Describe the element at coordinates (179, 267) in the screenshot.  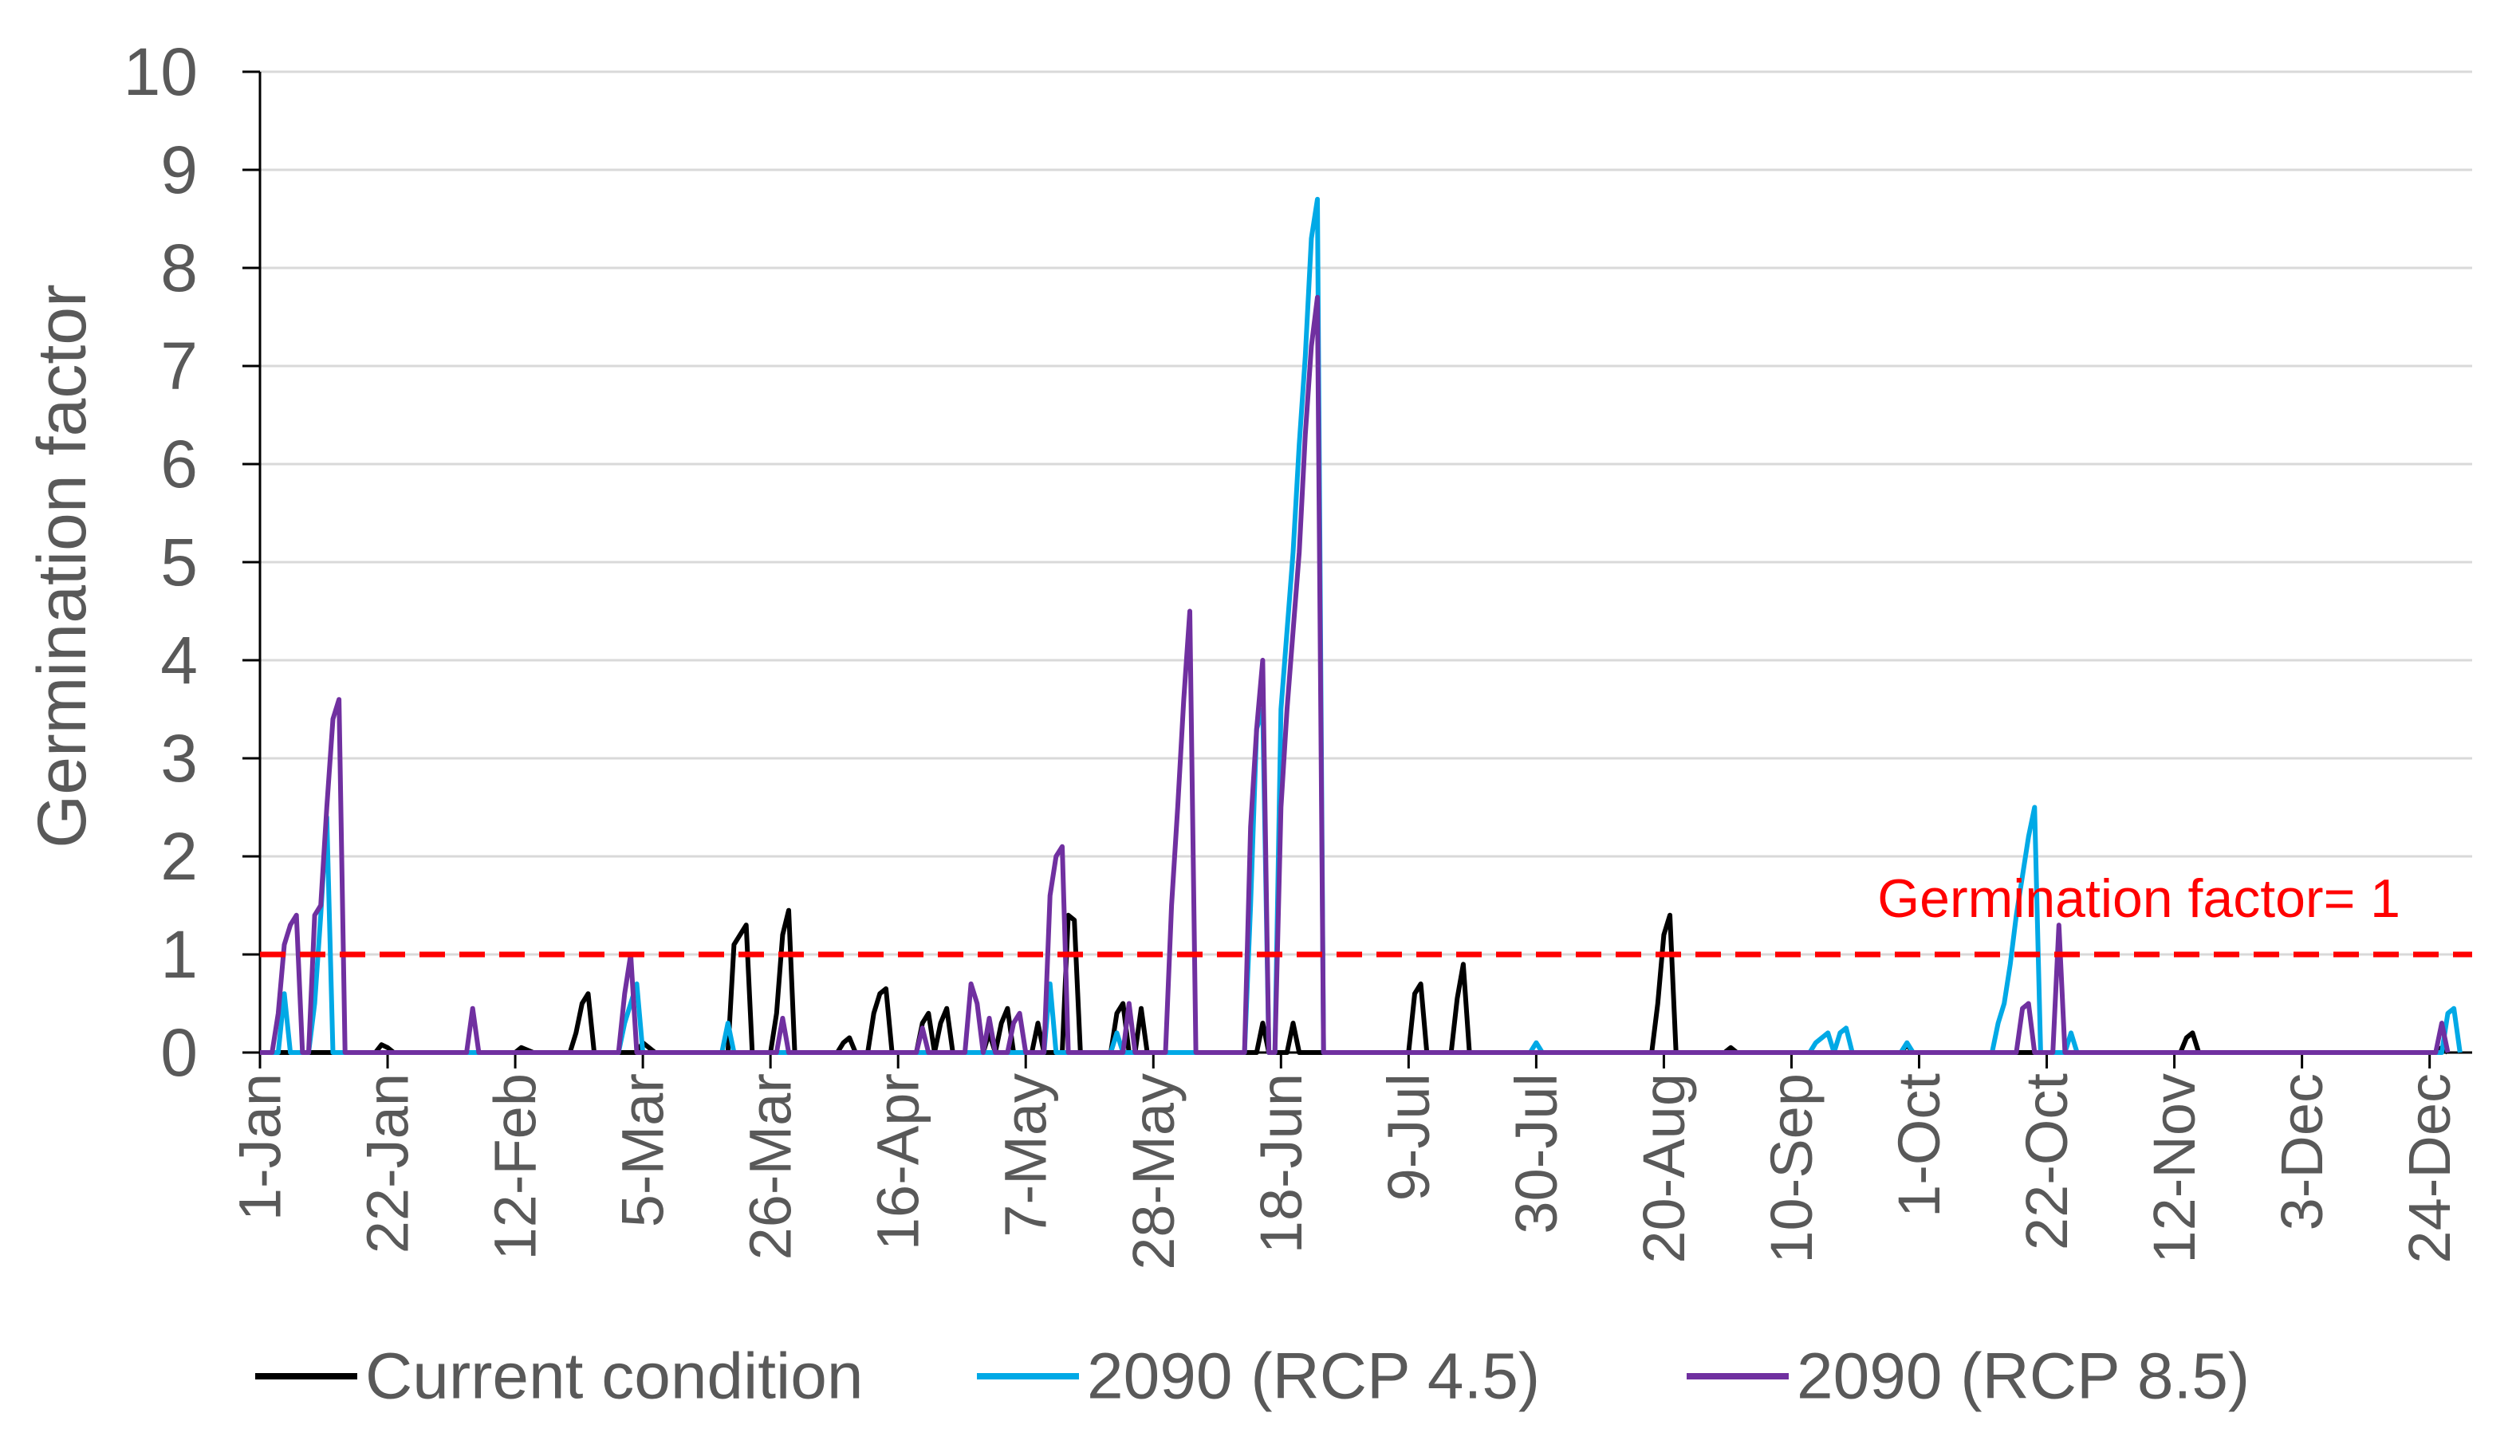
I see `y-tick-label: 8` at that location.